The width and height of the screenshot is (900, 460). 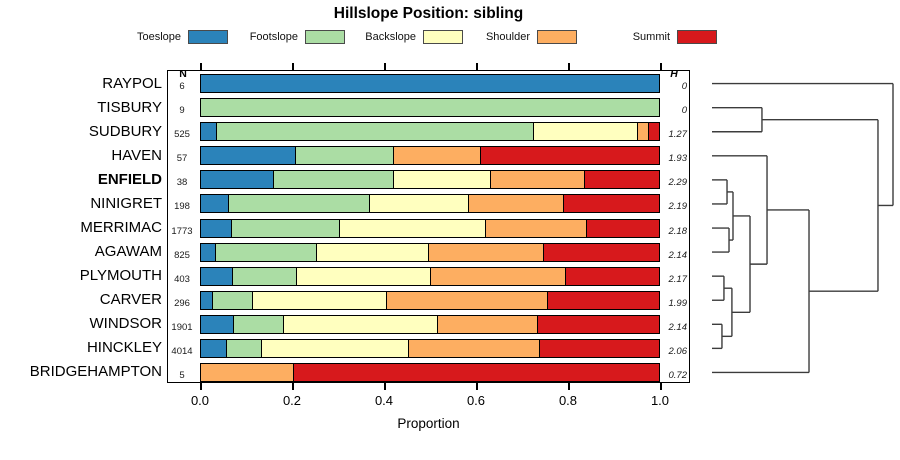 I want to click on n-value: 403, so click(x=182, y=279).